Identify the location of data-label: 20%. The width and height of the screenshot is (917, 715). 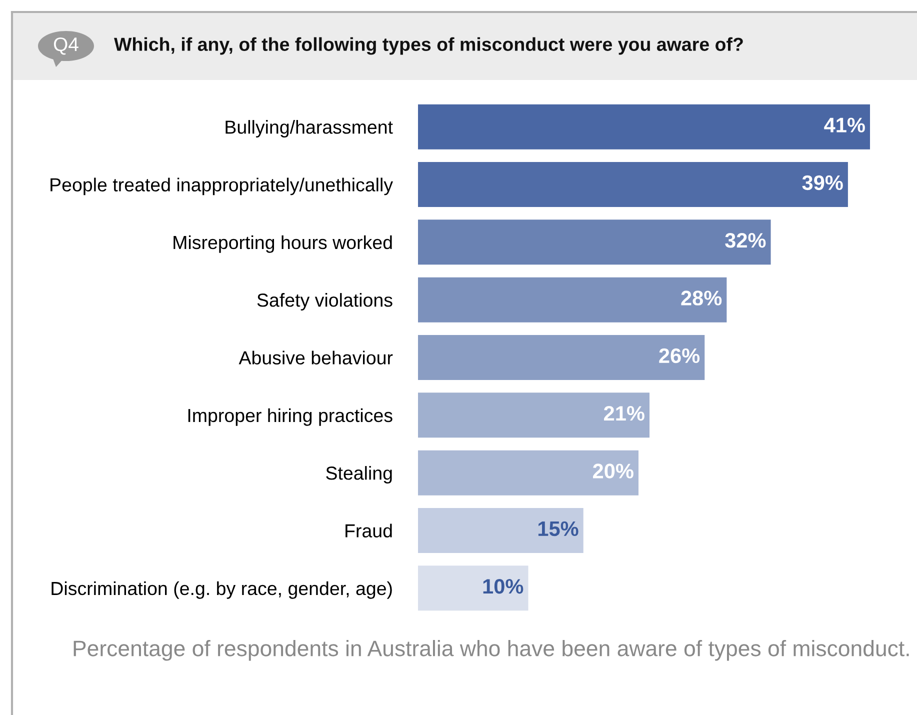
(613, 471).